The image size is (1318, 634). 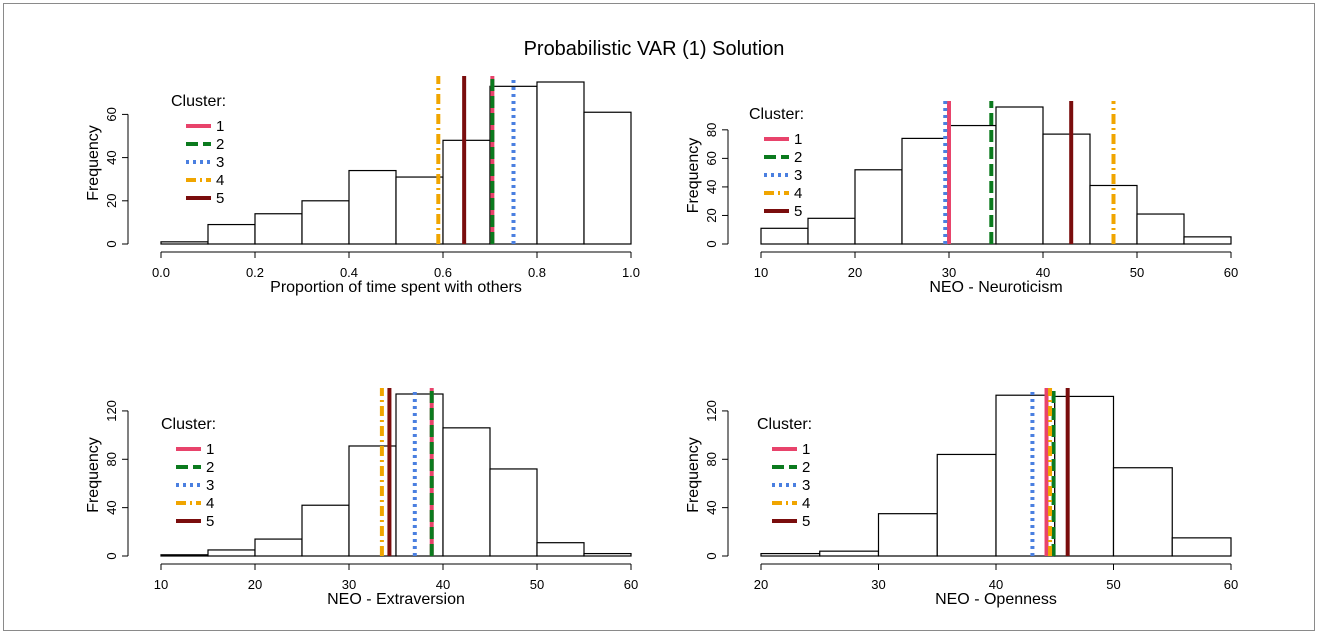 What do you see at coordinates (996, 599) in the screenshot?
I see `x-axis-label: NEO - Openness` at bounding box center [996, 599].